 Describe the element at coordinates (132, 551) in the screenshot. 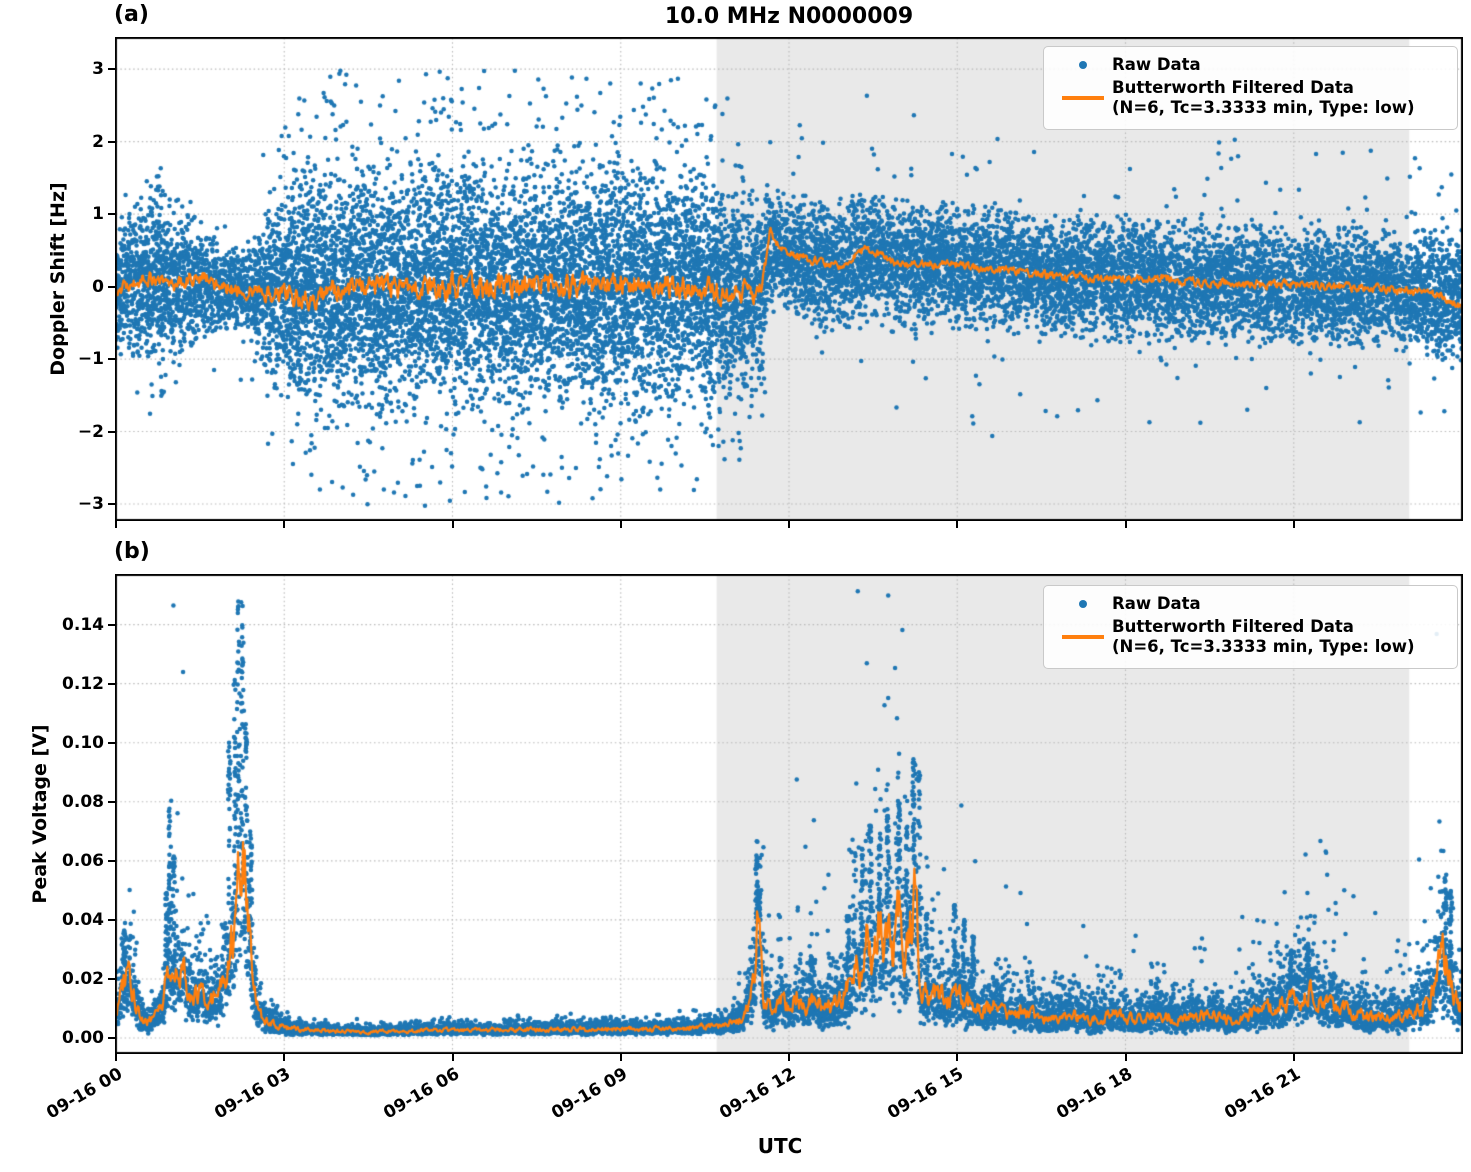

I see `panel-b-tag: (b)` at that location.